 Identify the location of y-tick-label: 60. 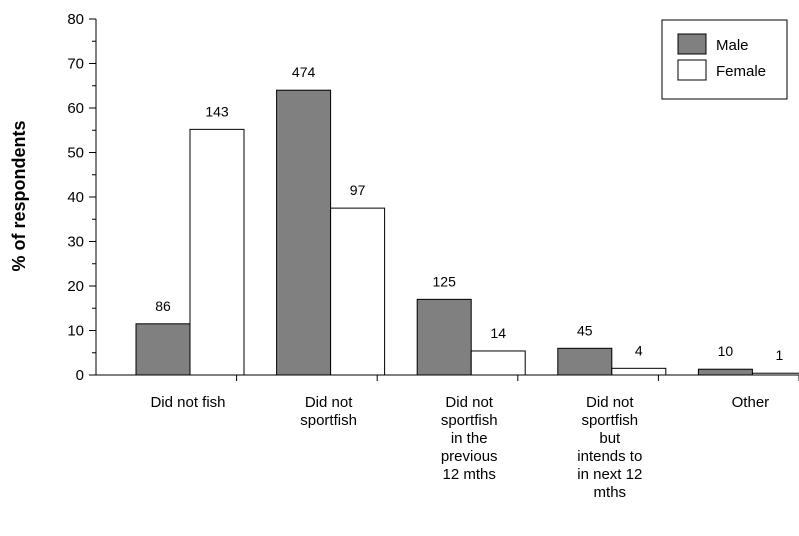
(75, 108).